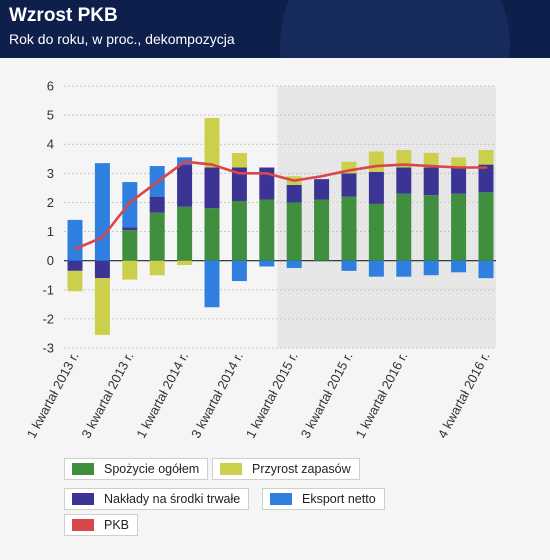  Describe the element at coordinates (280, 205) in the screenshot. I see `pkb-line` at that location.